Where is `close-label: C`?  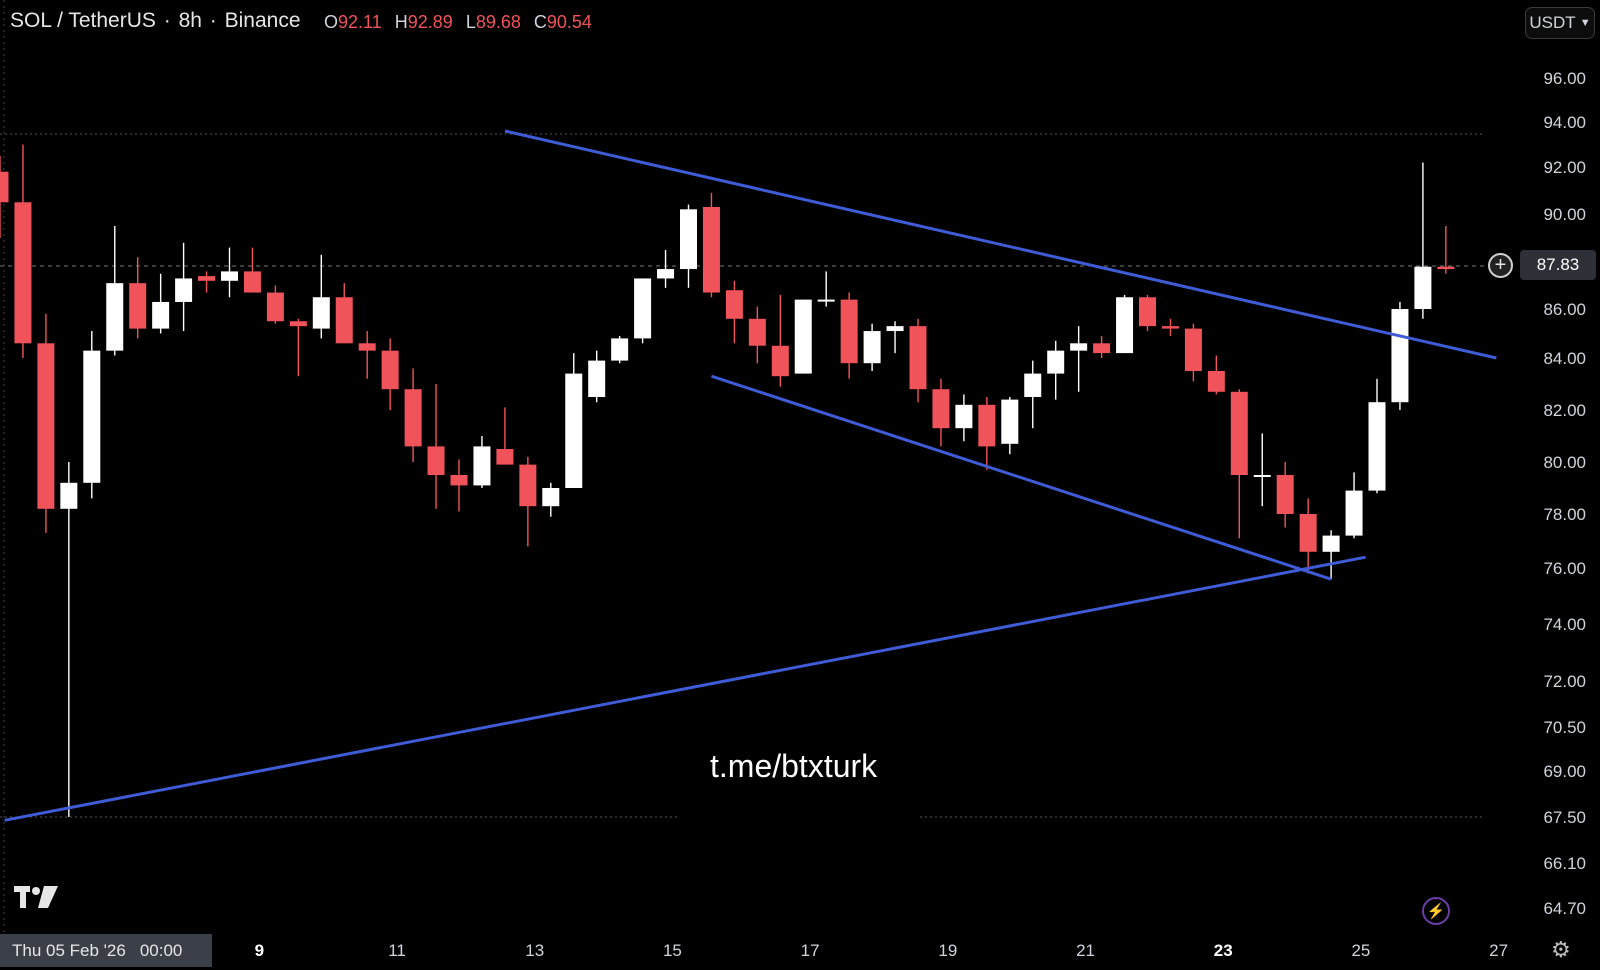
close-label: C is located at coordinates (540, 22).